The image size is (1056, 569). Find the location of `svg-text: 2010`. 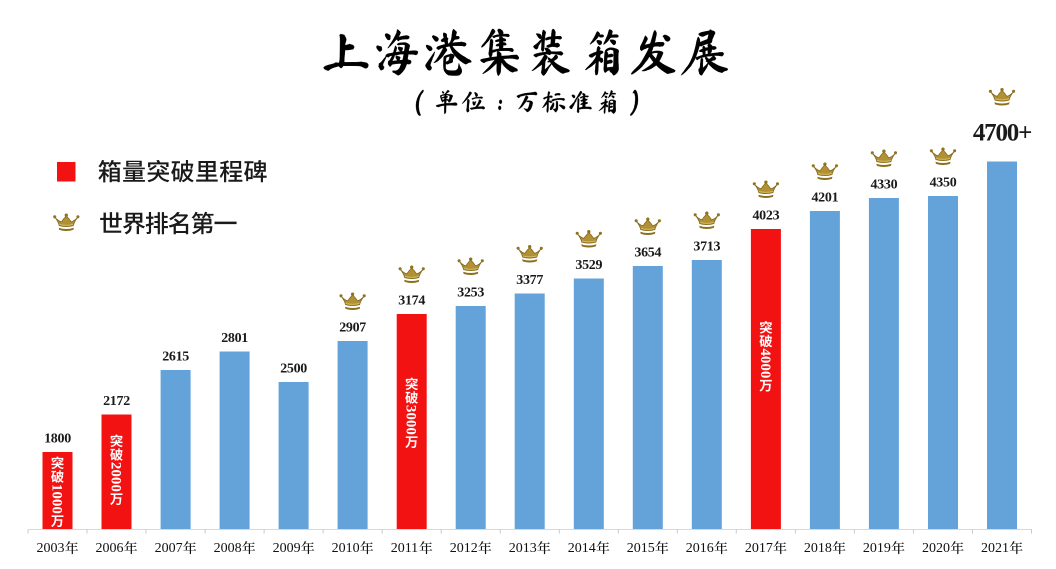

svg-text: 2010 is located at coordinates (346, 548).